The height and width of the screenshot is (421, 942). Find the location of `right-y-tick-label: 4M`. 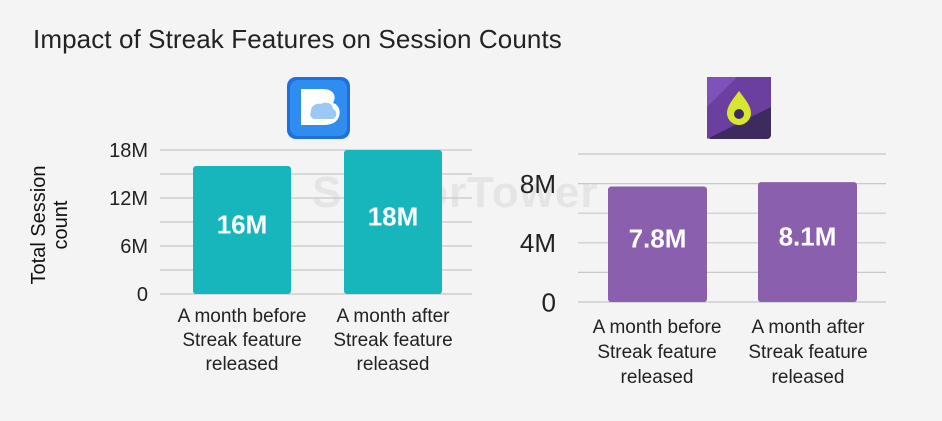

right-y-tick-label: 4M is located at coordinates (538, 243).